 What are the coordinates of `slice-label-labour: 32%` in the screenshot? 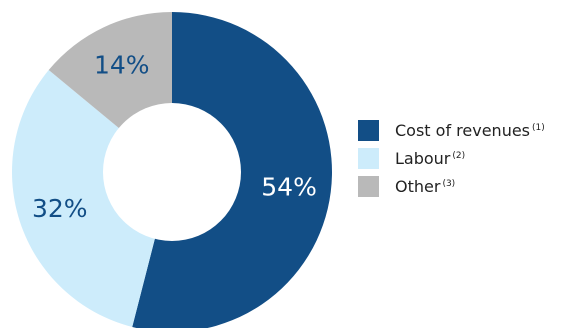 It's located at (60, 208).